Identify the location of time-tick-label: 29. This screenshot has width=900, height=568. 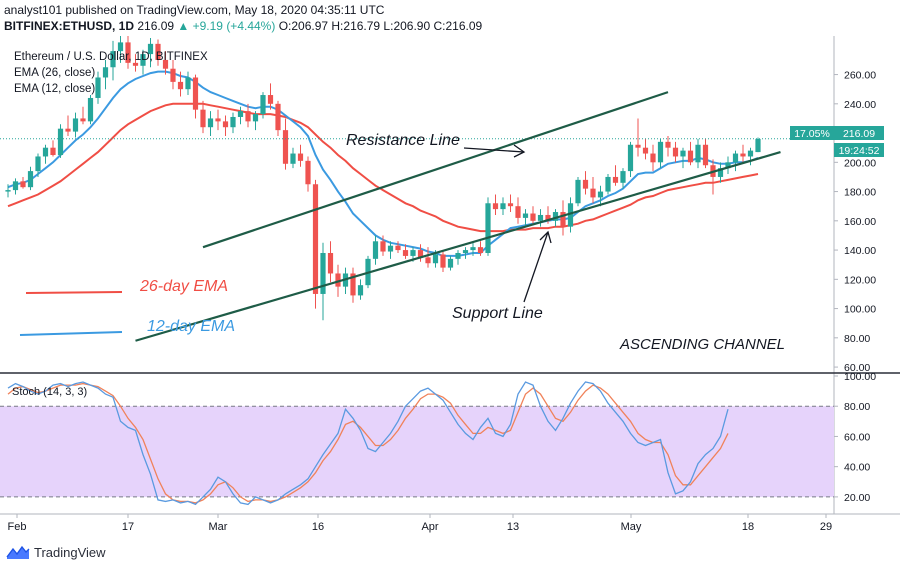
(826, 527).